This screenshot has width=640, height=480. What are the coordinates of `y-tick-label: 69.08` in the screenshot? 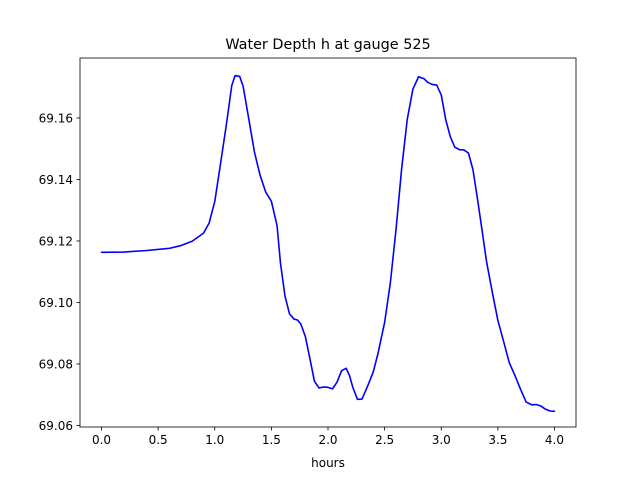 It's located at (56, 364).